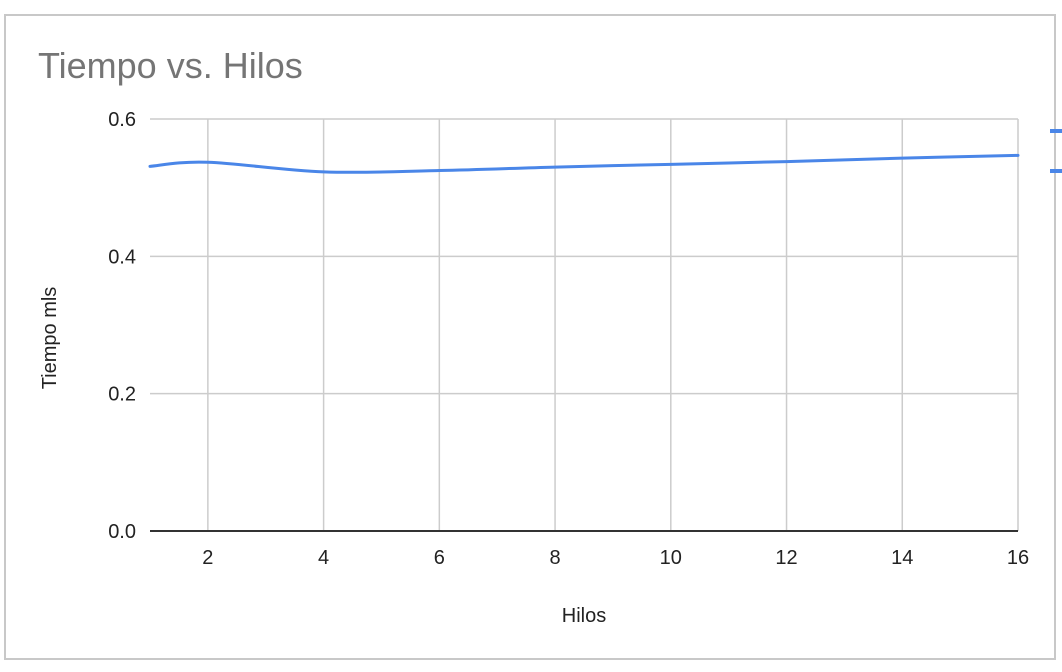 This screenshot has height=672, width=1062. Describe the element at coordinates (1018, 558) in the screenshot. I see `x-tick-label: 16` at that location.